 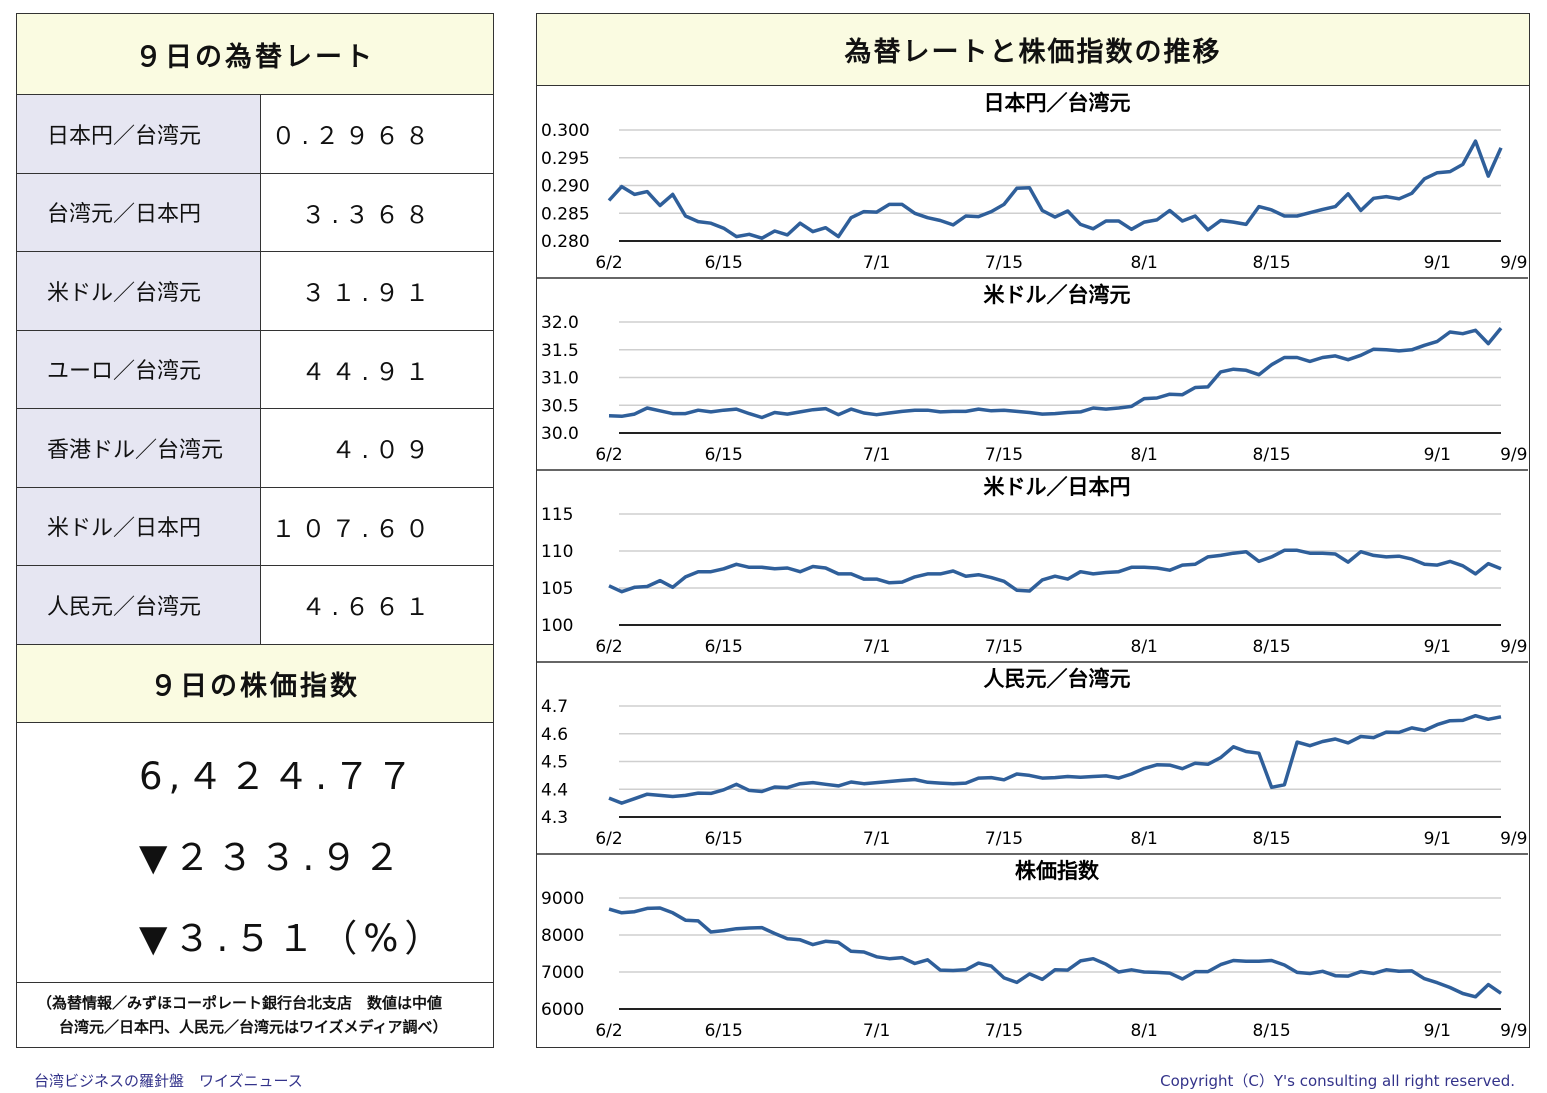 What do you see at coordinates (560, 434) in the screenshot?
I see `y-tick-label: 30.0` at bounding box center [560, 434].